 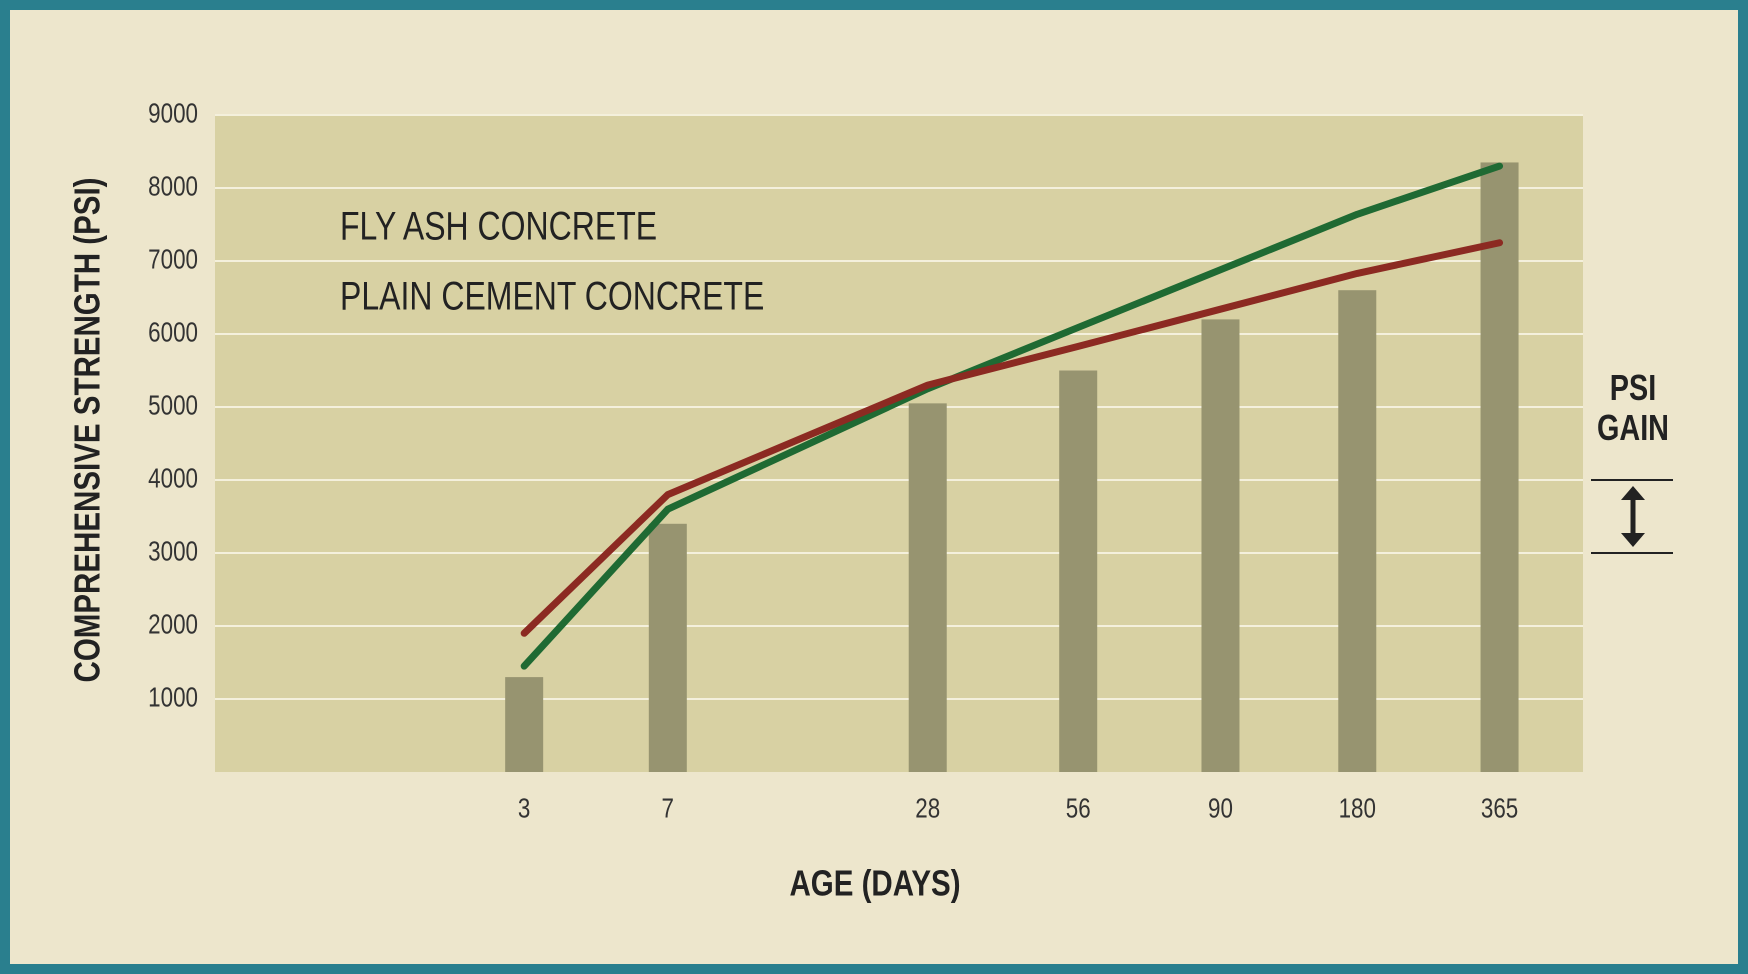 I want to click on x-tick-label: 3, so click(x=524, y=808).